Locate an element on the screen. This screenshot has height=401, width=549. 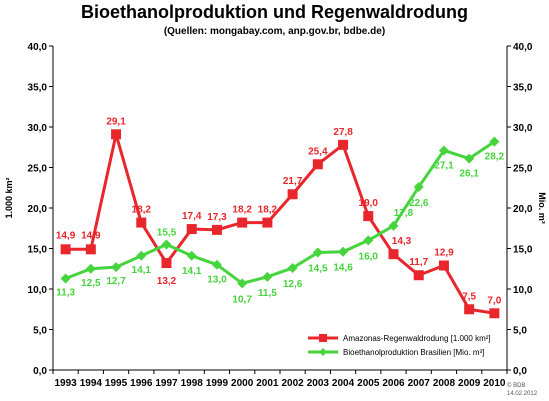
y-tick-label-left: 15,0 is located at coordinates (38, 250).